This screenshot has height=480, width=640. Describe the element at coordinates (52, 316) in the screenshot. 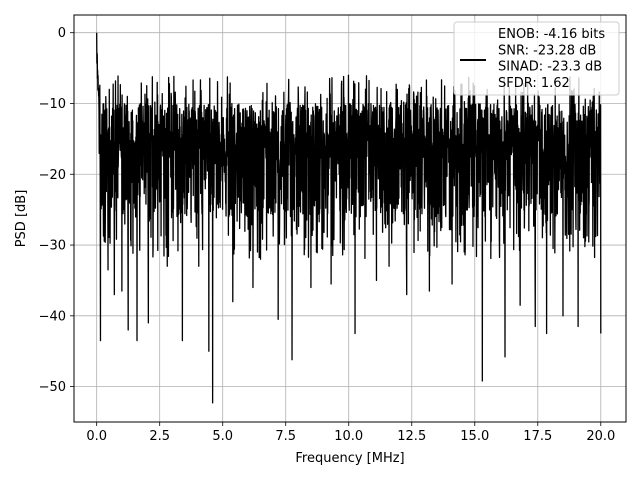

I see `y-tick-label: −40` at that location.